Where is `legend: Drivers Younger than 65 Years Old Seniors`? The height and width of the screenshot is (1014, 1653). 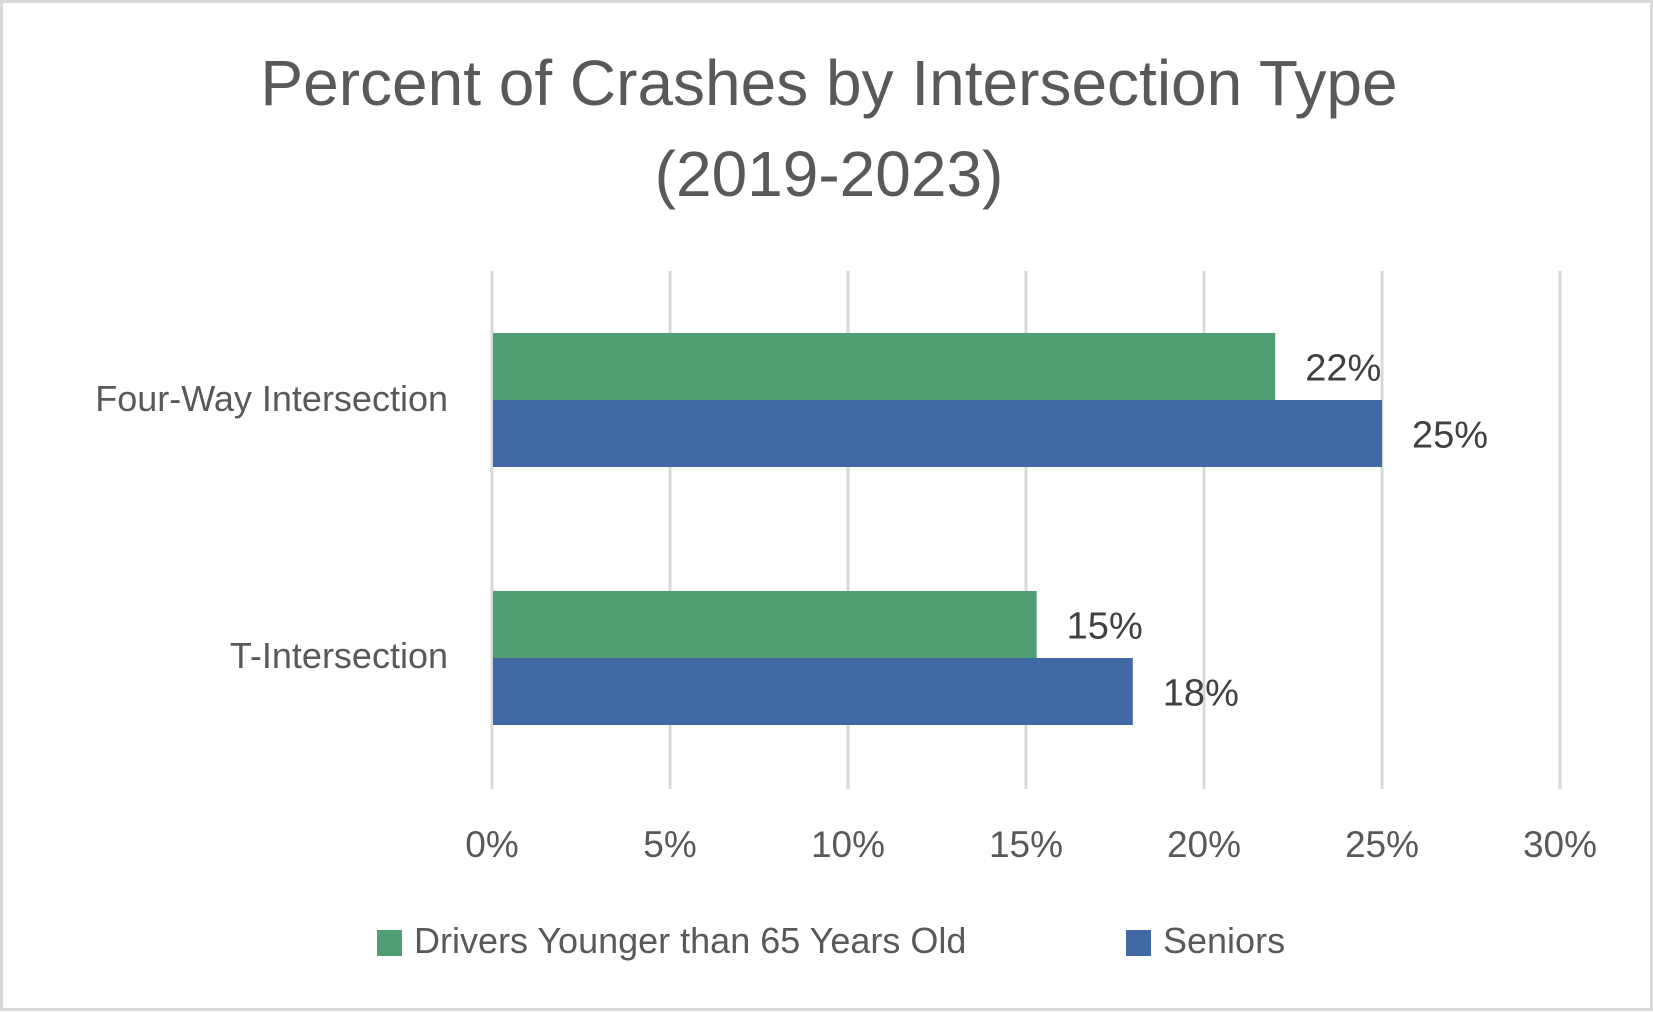
legend: Drivers Younger than 65 Years Old Seniors is located at coordinates (831, 940).